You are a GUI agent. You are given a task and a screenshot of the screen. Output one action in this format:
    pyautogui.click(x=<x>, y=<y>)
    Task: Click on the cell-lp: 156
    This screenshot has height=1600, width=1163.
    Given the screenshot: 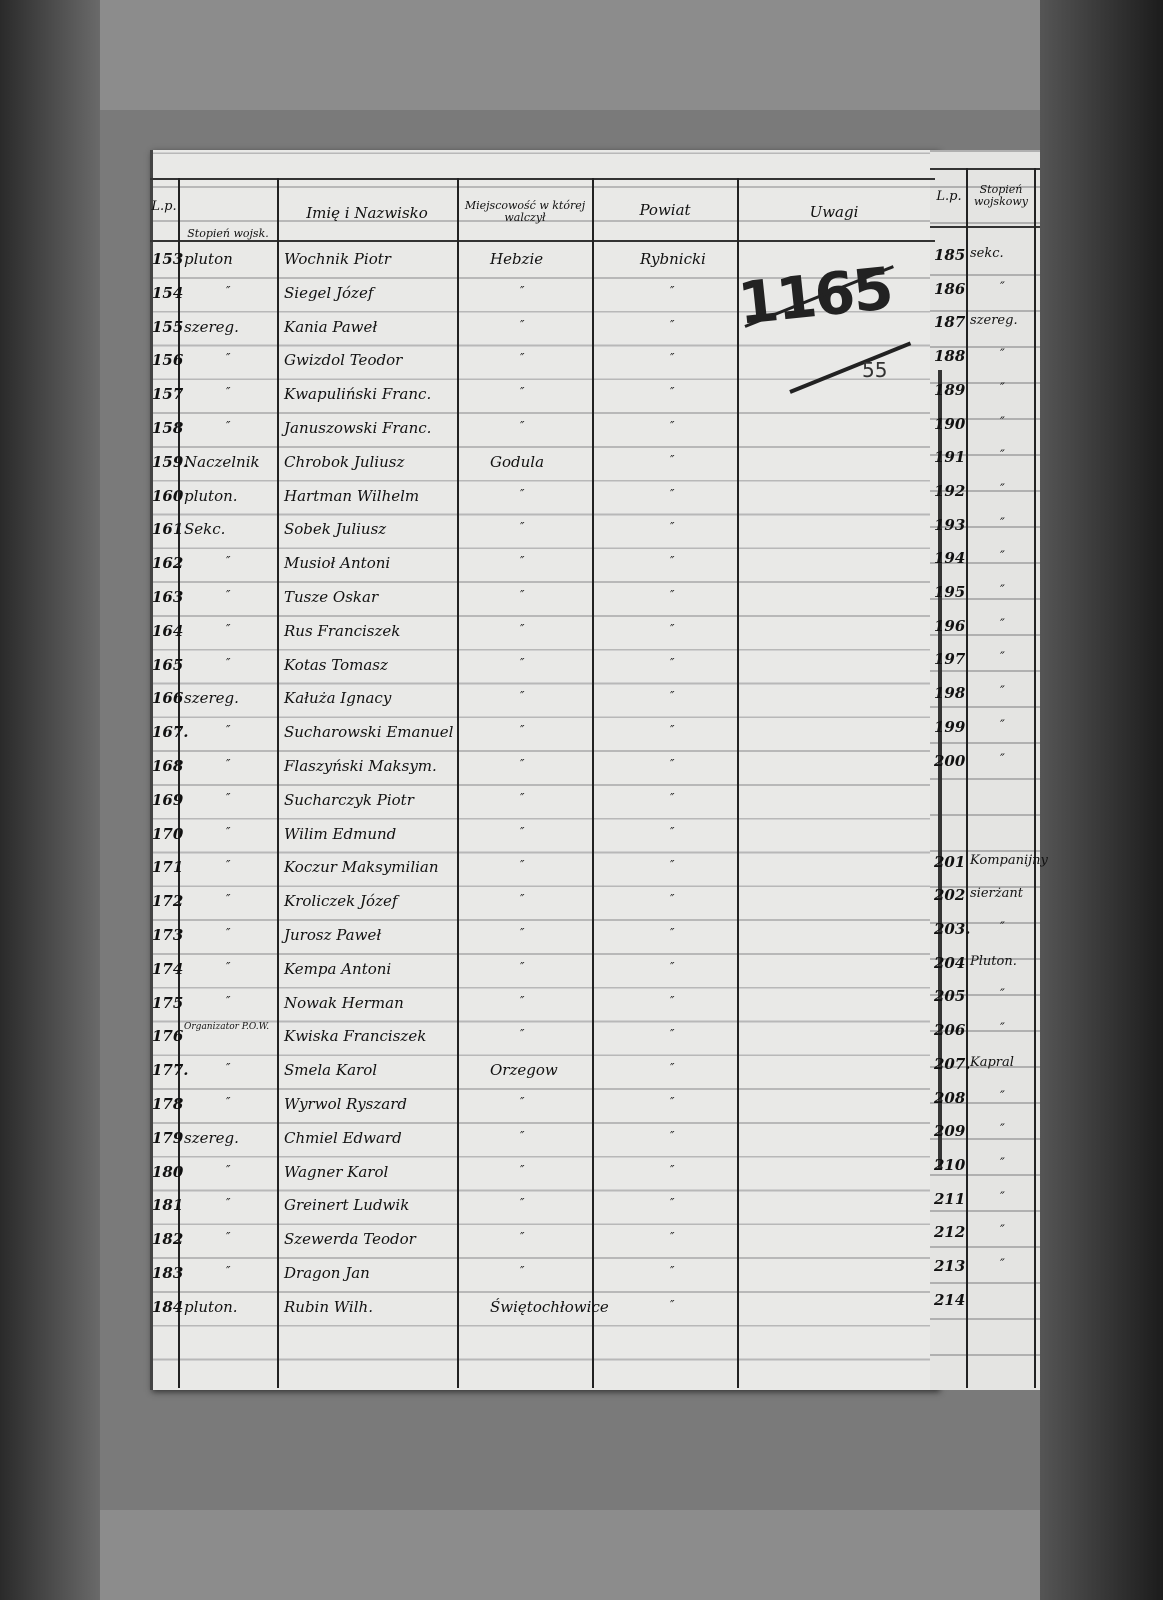 What is the action you would take?
    pyautogui.click(x=168, y=360)
    